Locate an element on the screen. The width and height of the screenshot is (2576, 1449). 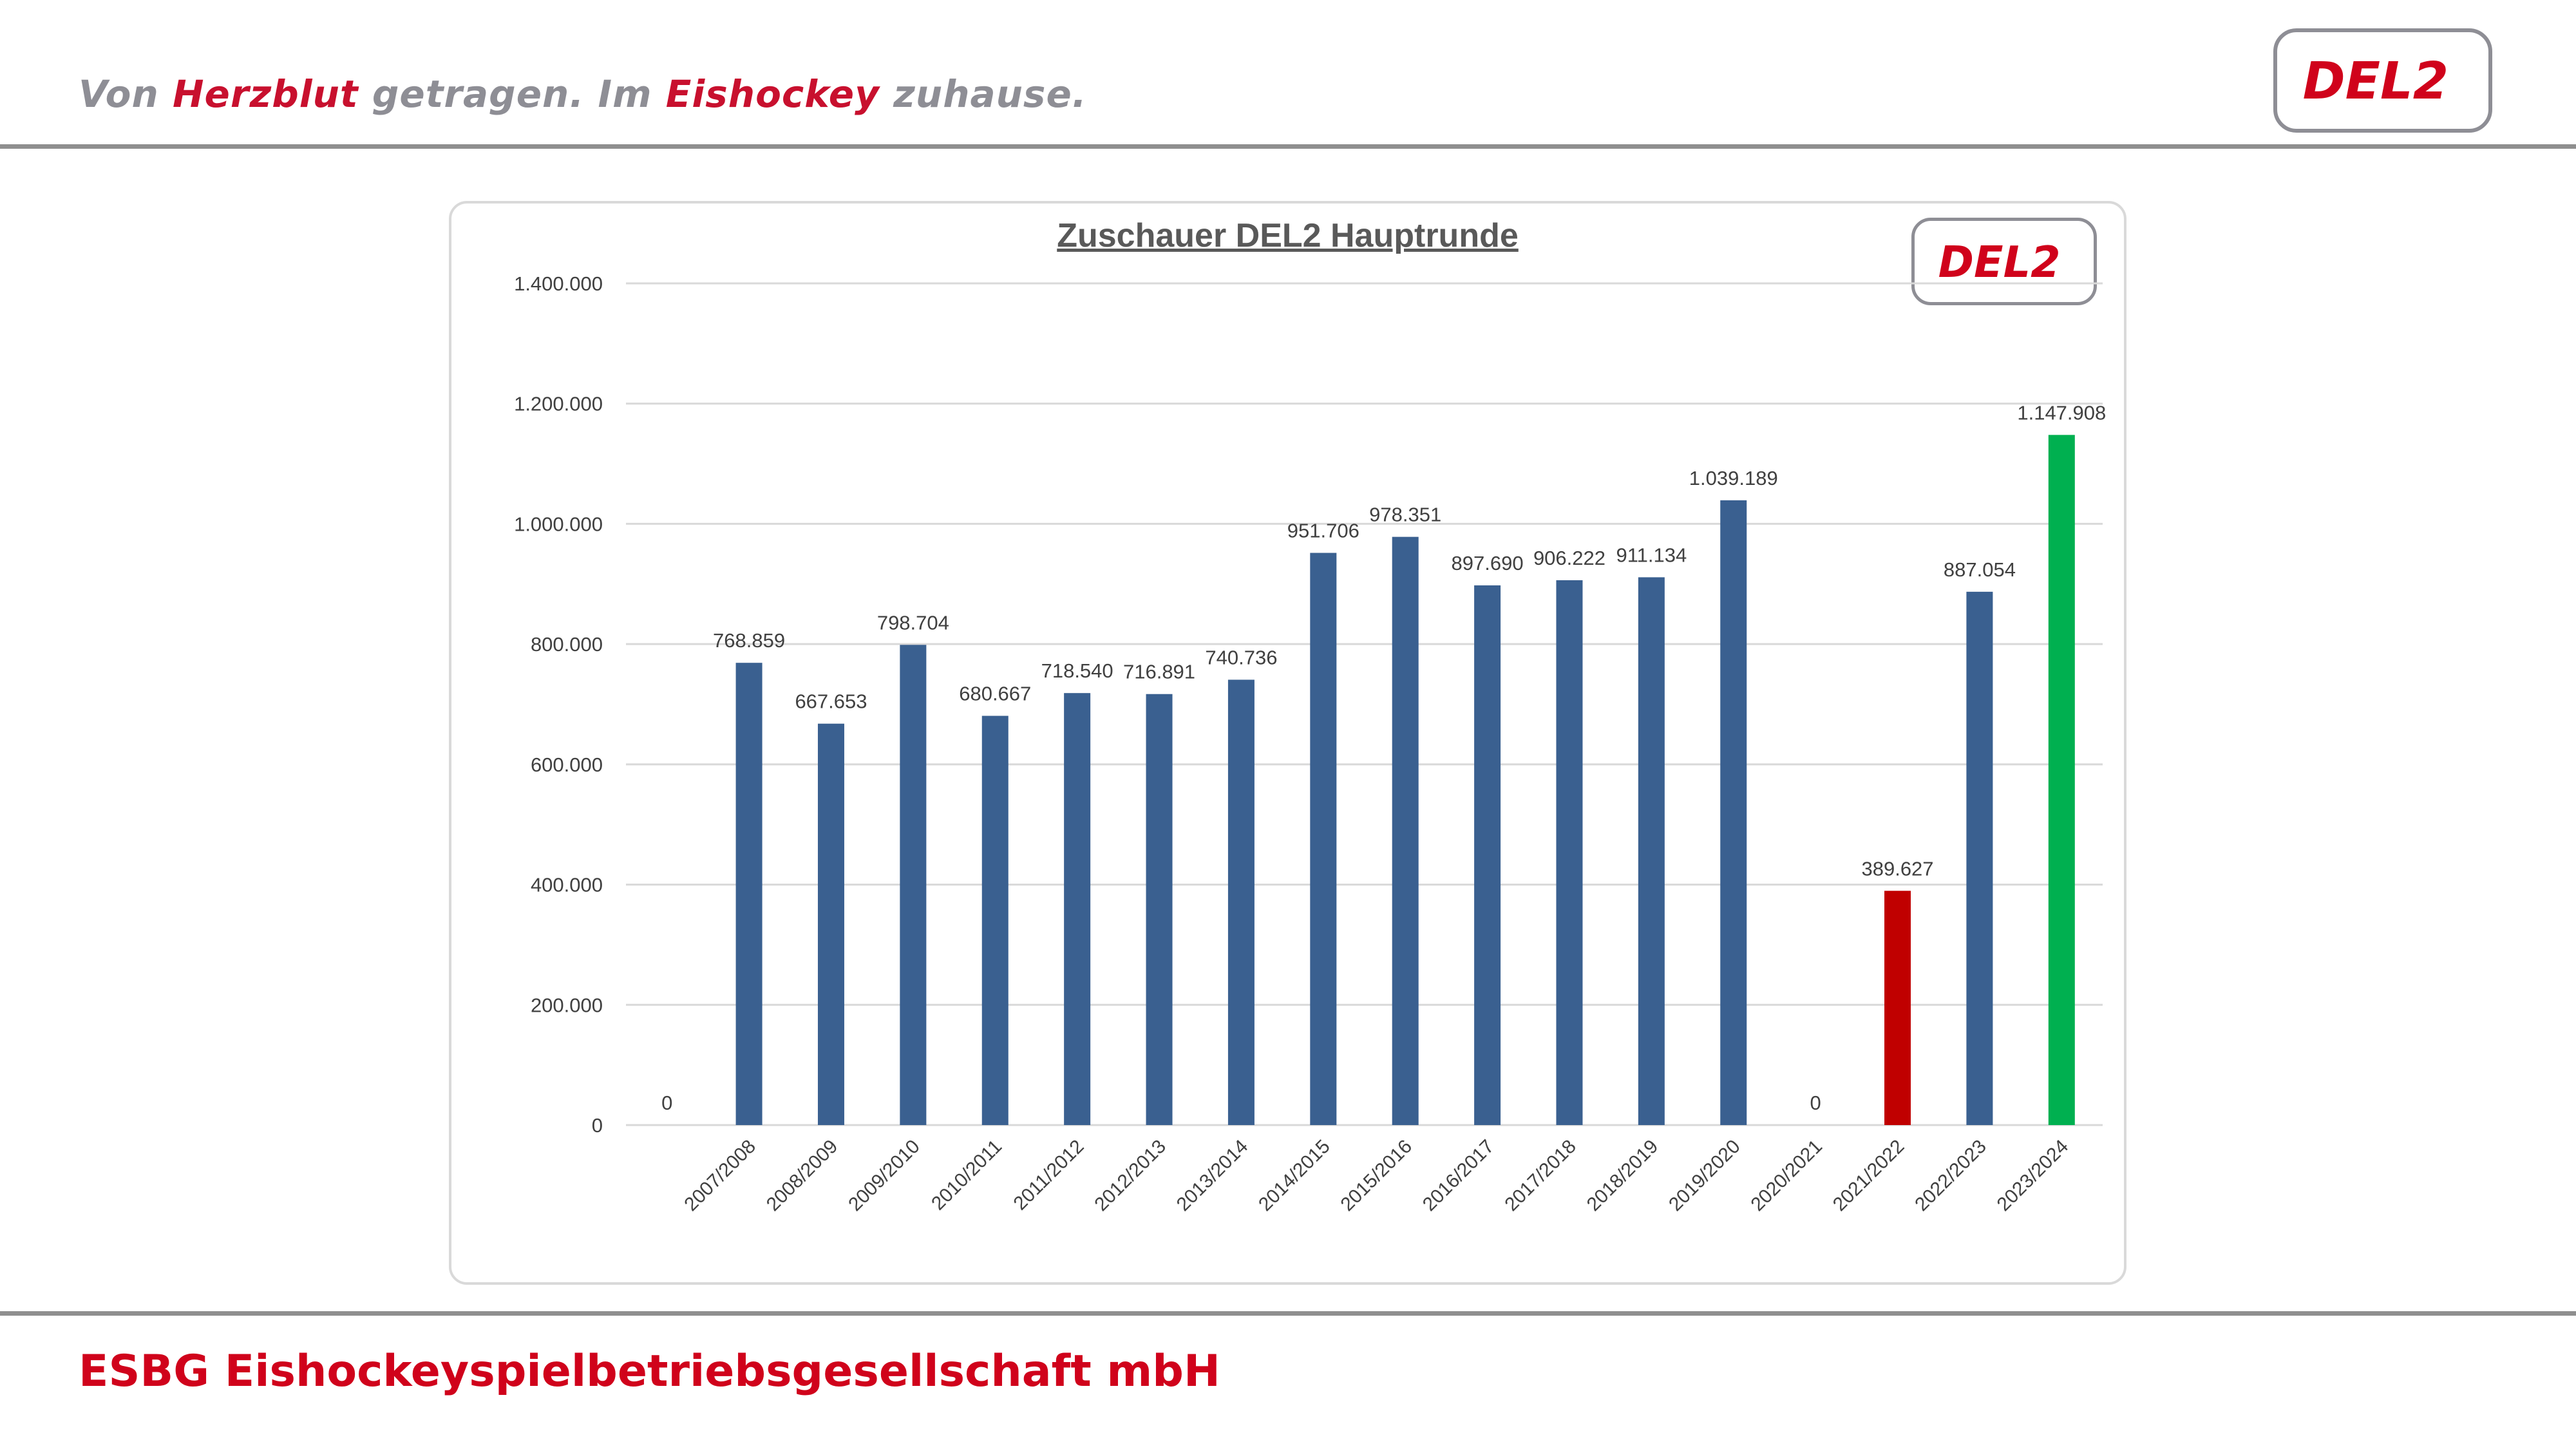
y-tick-label: 1.400.000 is located at coordinates (558, 283).